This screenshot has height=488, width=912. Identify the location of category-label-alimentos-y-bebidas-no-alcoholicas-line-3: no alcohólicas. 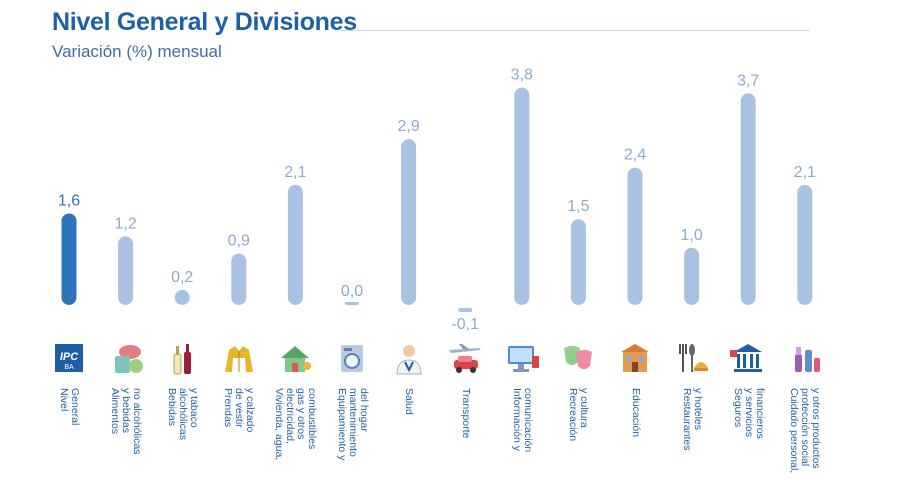
(137, 421).